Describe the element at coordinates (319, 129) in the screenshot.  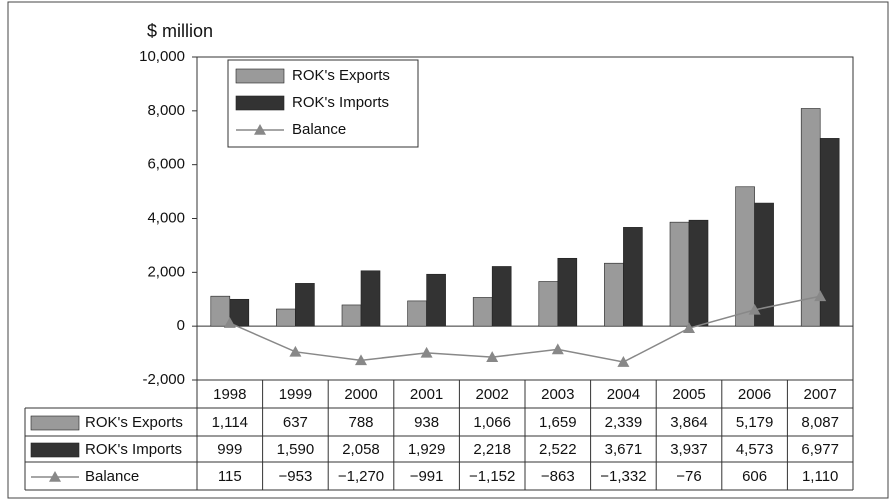
I see `legend-label: Balance` at that location.